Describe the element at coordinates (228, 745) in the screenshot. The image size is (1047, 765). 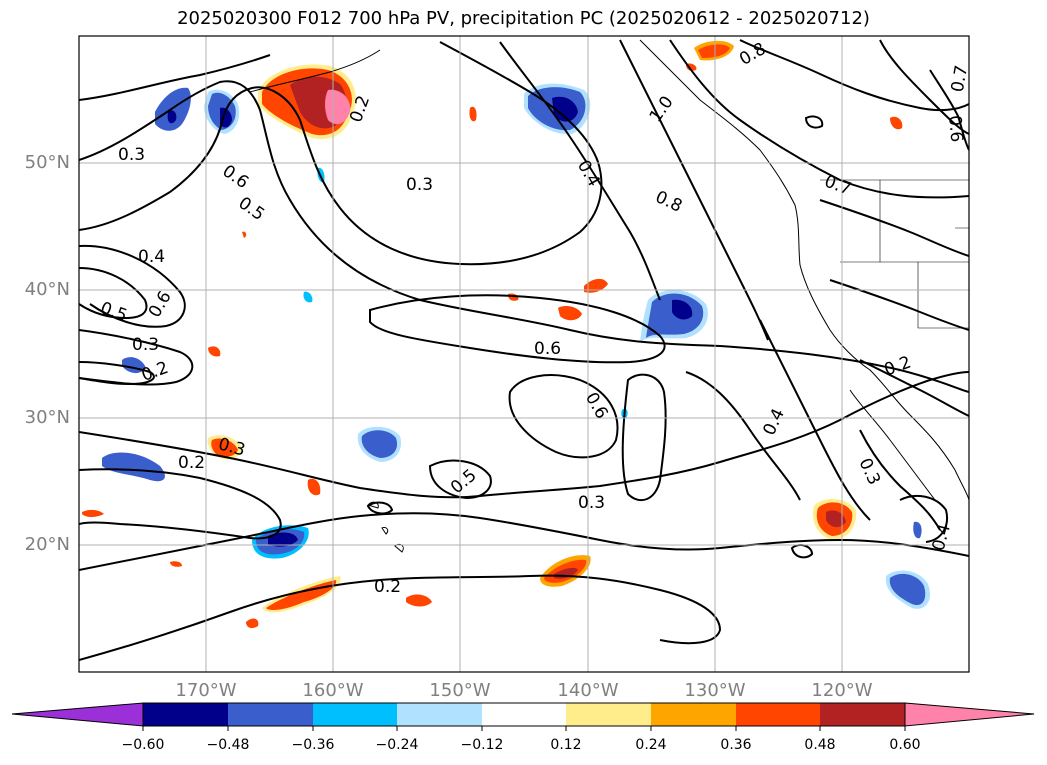
I see `colorbar-tick-label: −0.48` at that location.